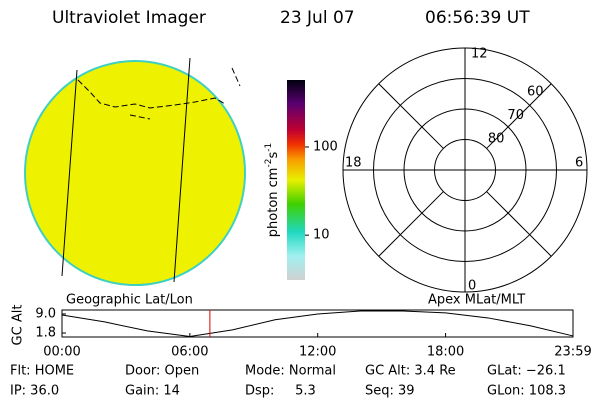  I want to click on status-field: Mode: Normal, so click(290, 371).